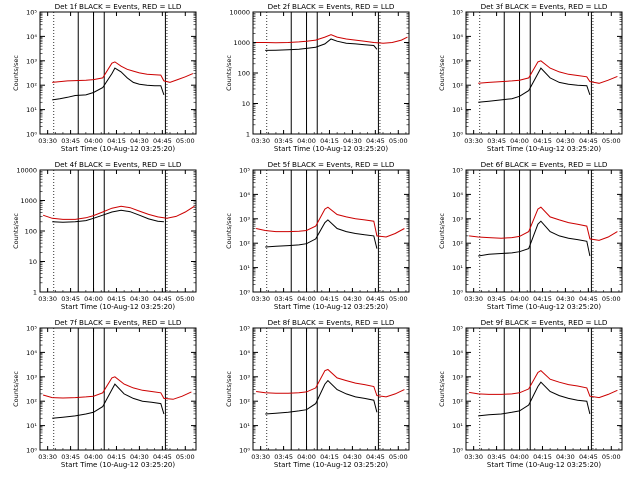 The height and width of the screenshot is (480, 640). What do you see at coordinates (544, 6) in the screenshot?
I see `plot-title: Det 3f BLACK = Events, RED = LLD` at bounding box center [544, 6].